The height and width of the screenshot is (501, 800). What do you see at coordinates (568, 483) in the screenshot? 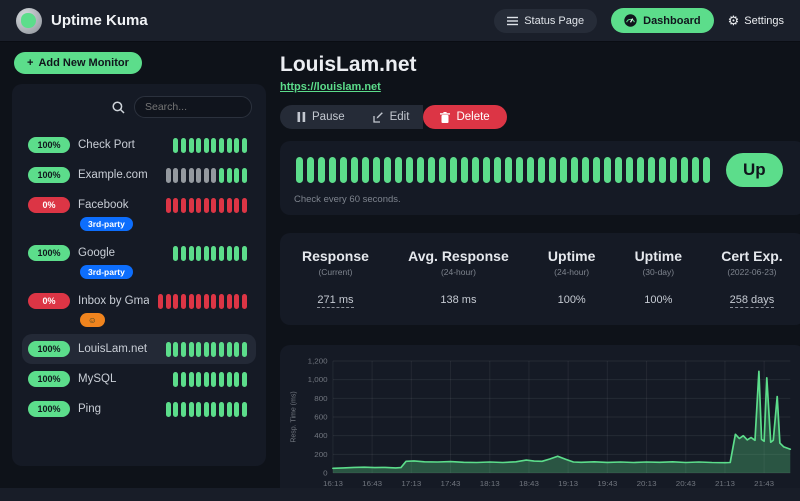
I see `svg-text: 19:13` at bounding box center [568, 483].